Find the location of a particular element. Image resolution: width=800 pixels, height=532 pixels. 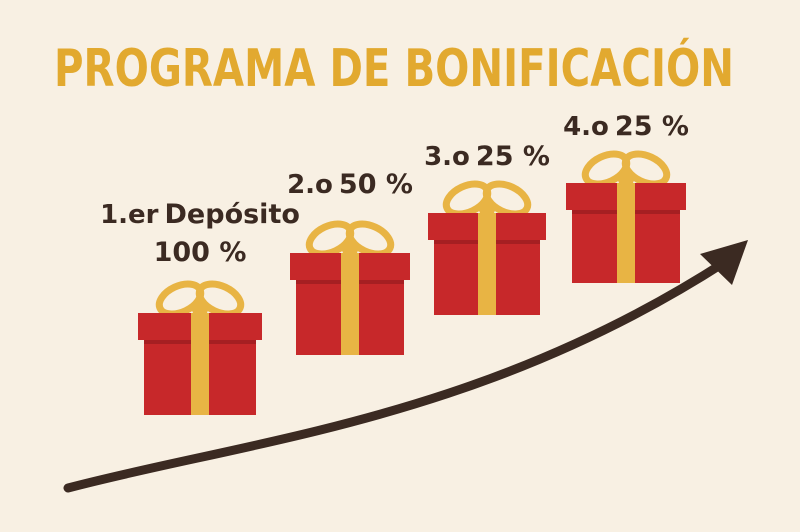

step-label: 3.o 25 % is located at coordinates (487, 156).